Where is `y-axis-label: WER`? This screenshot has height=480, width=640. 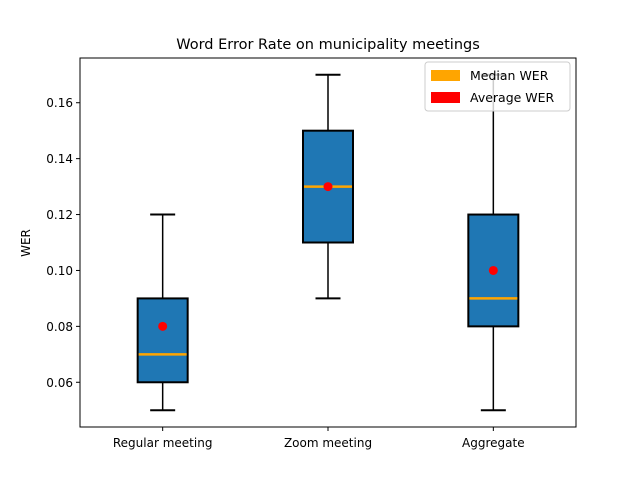 y-axis-label: WER is located at coordinates (26, 243).